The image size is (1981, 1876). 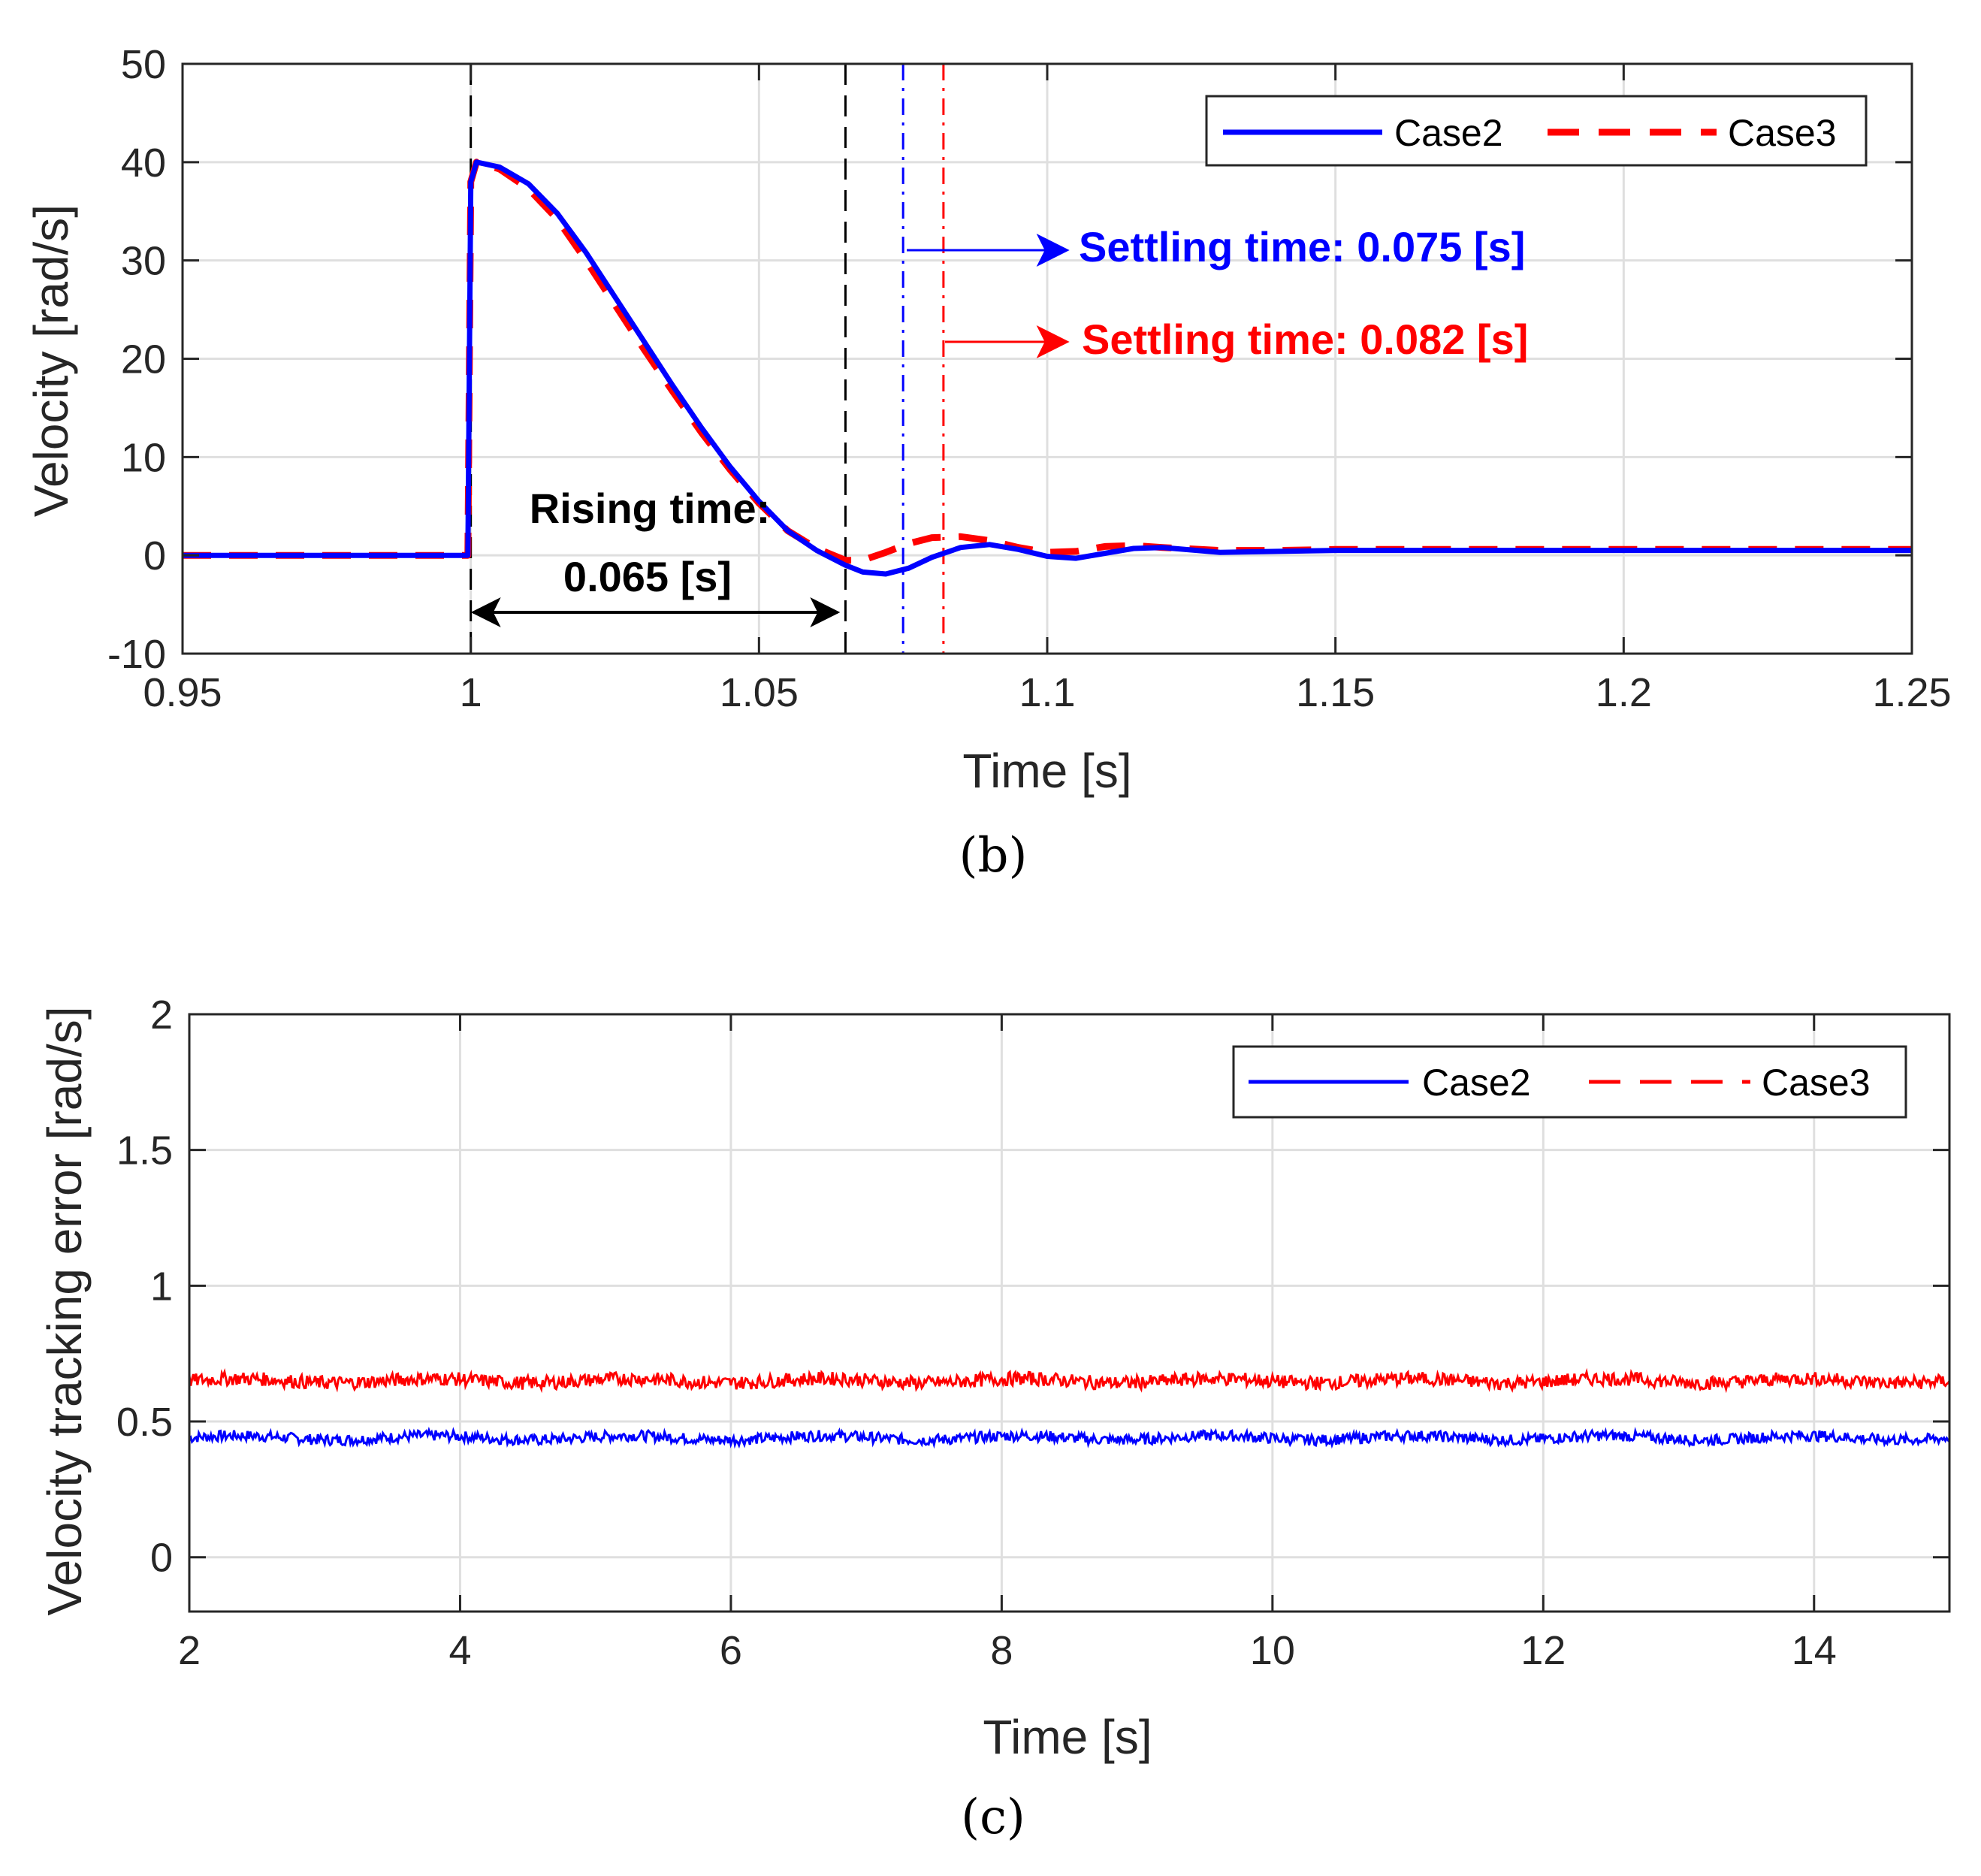 I want to click on x-tick-label: 1.1, so click(x=1047, y=692).